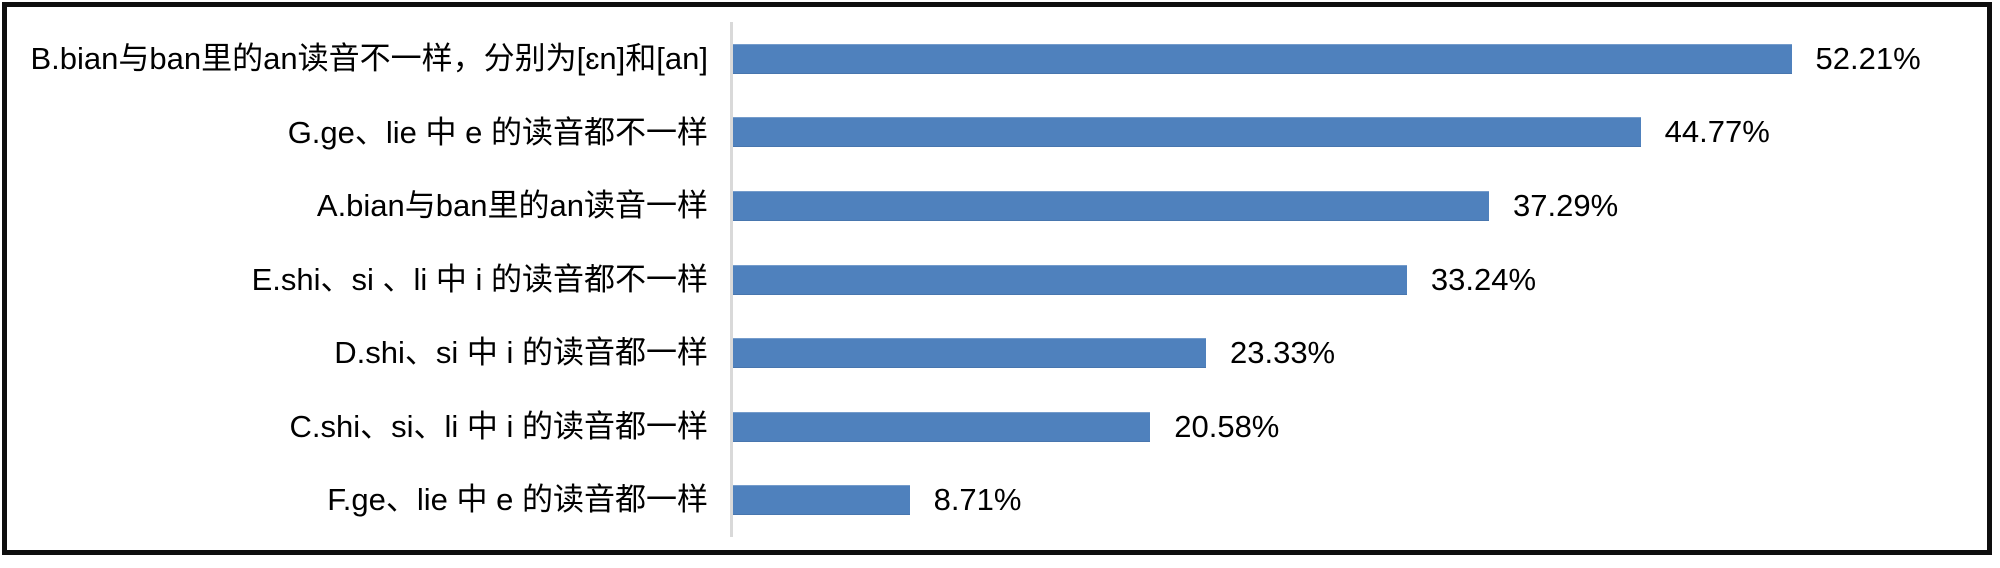 The width and height of the screenshot is (2000, 568). I want to click on bar-area: 23.33%, so click(1360, 353).